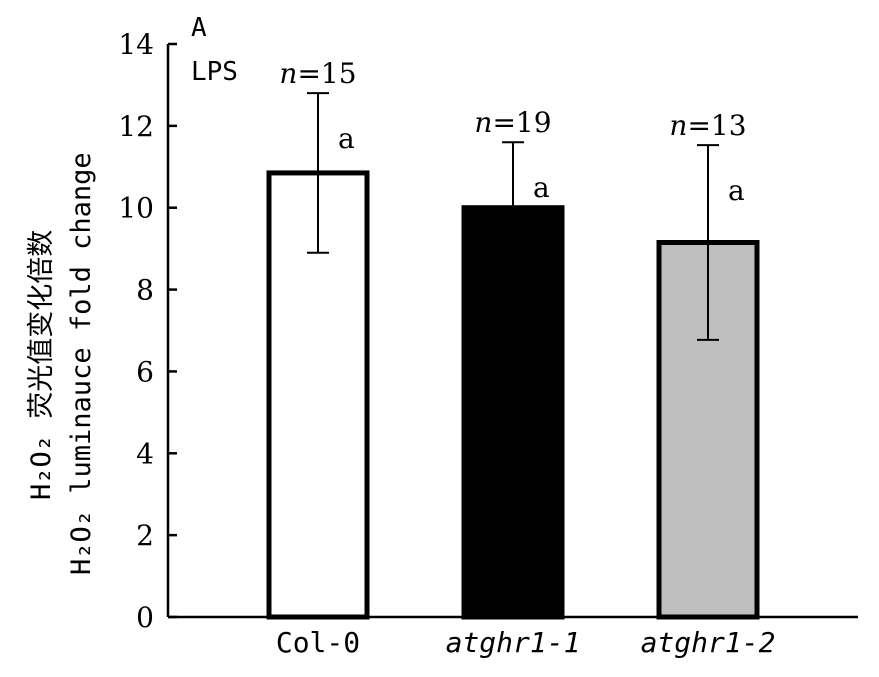 The width and height of the screenshot is (879, 677). What do you see at coordinates (708, 642) in the screenshot?
I see `x-tick-label: atghr1-2` at bounding box center [708, 642].